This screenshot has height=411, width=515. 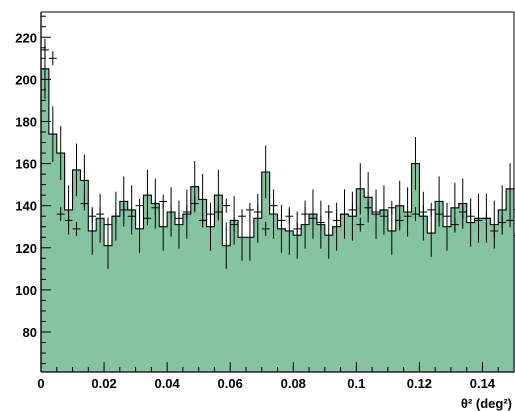 What do you see at coordinates (26, 79) in the screenshot?
I see `y-tick-label: 200` at bounding box center [26, 79].